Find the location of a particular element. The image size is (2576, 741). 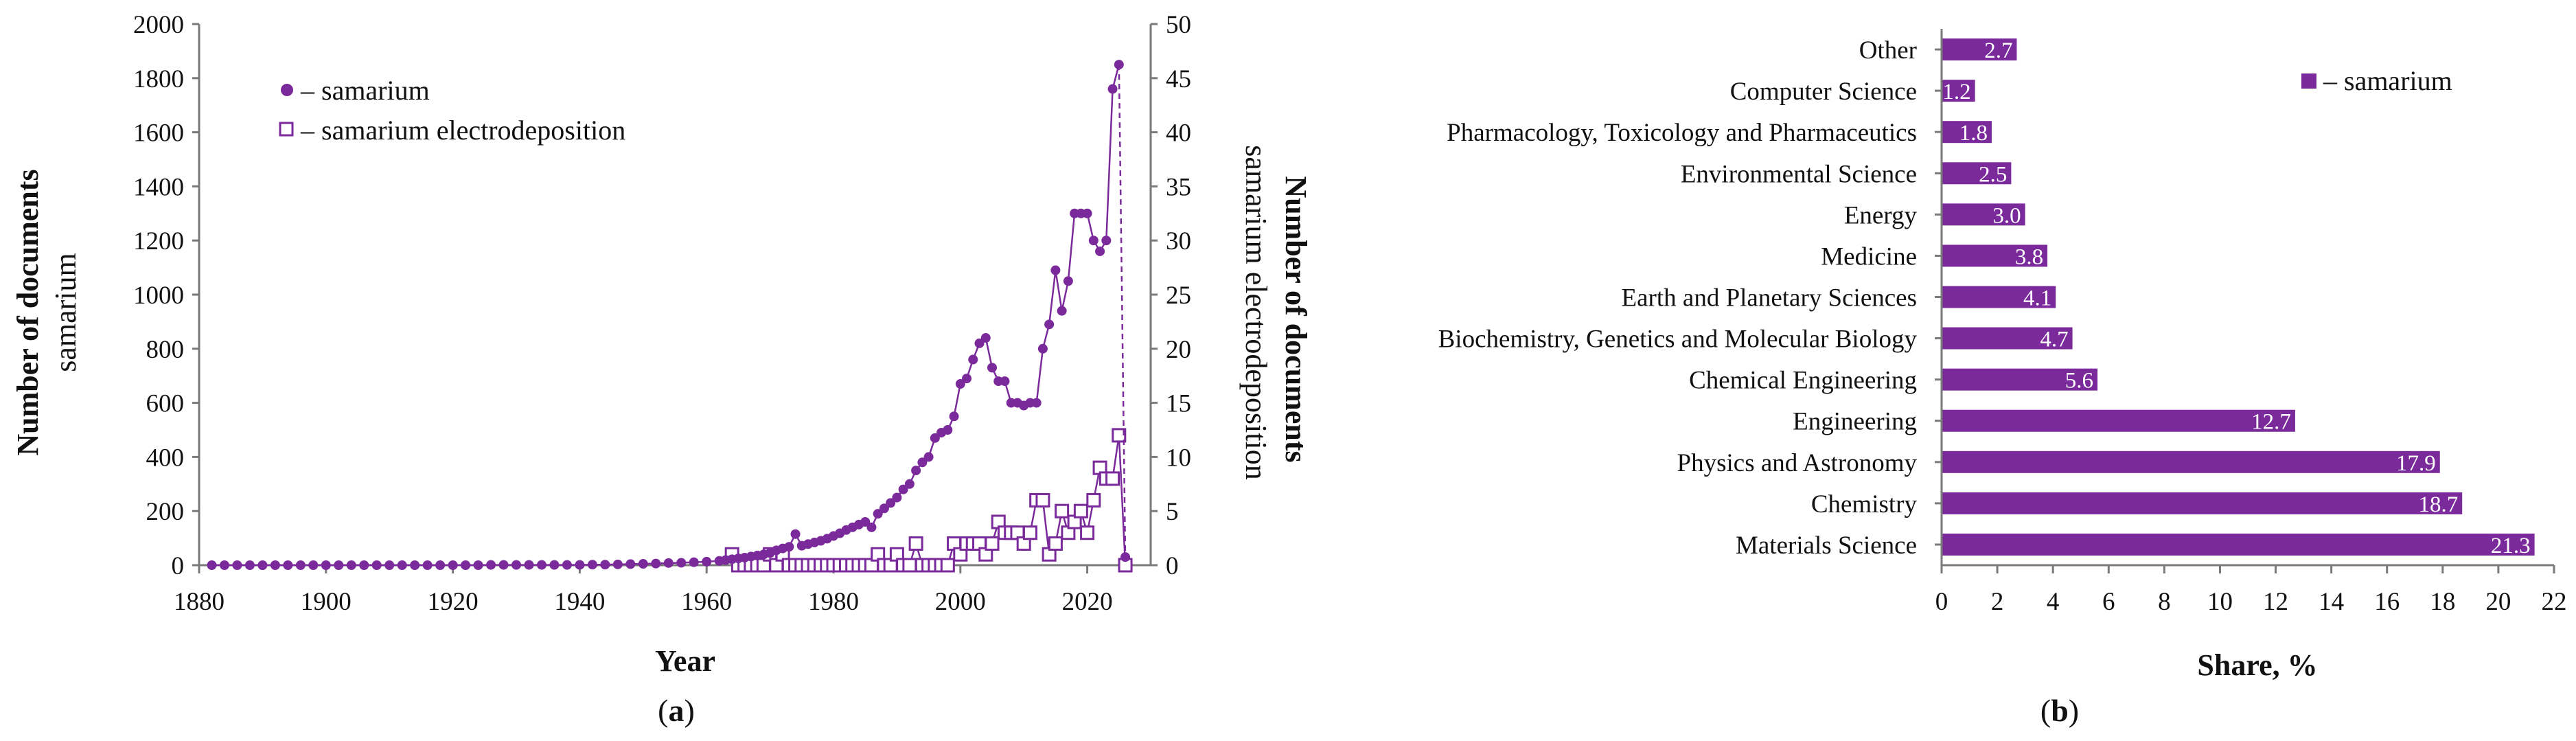

legend-marker-samarium-electrodeposition is located at coordinates (286, 129).